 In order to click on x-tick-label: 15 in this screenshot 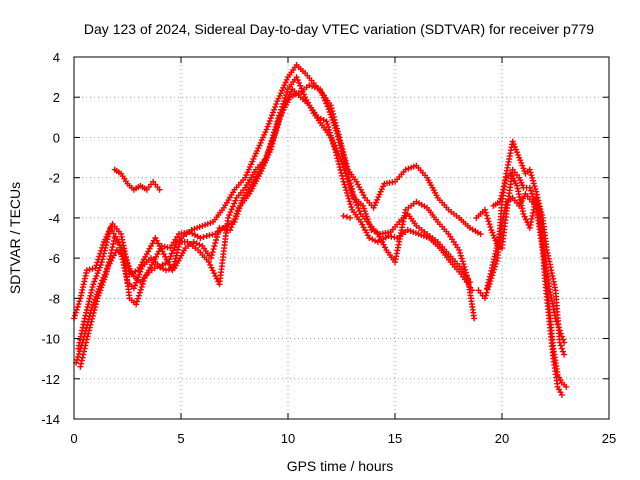, I will do `click(395, 438)`.